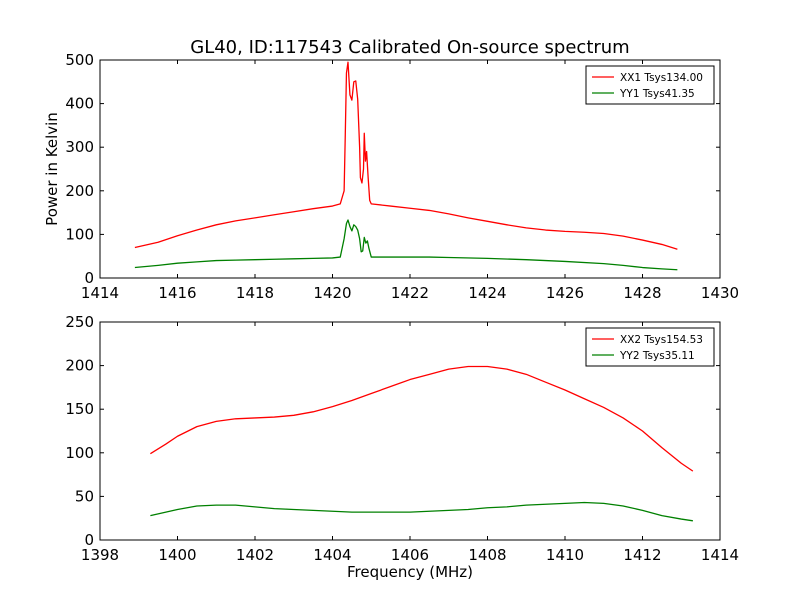 The image size is (800, 600). Describe the element at coordinates (79, 60) in the screenshot. I see `y-tick-label: 500` at that location.